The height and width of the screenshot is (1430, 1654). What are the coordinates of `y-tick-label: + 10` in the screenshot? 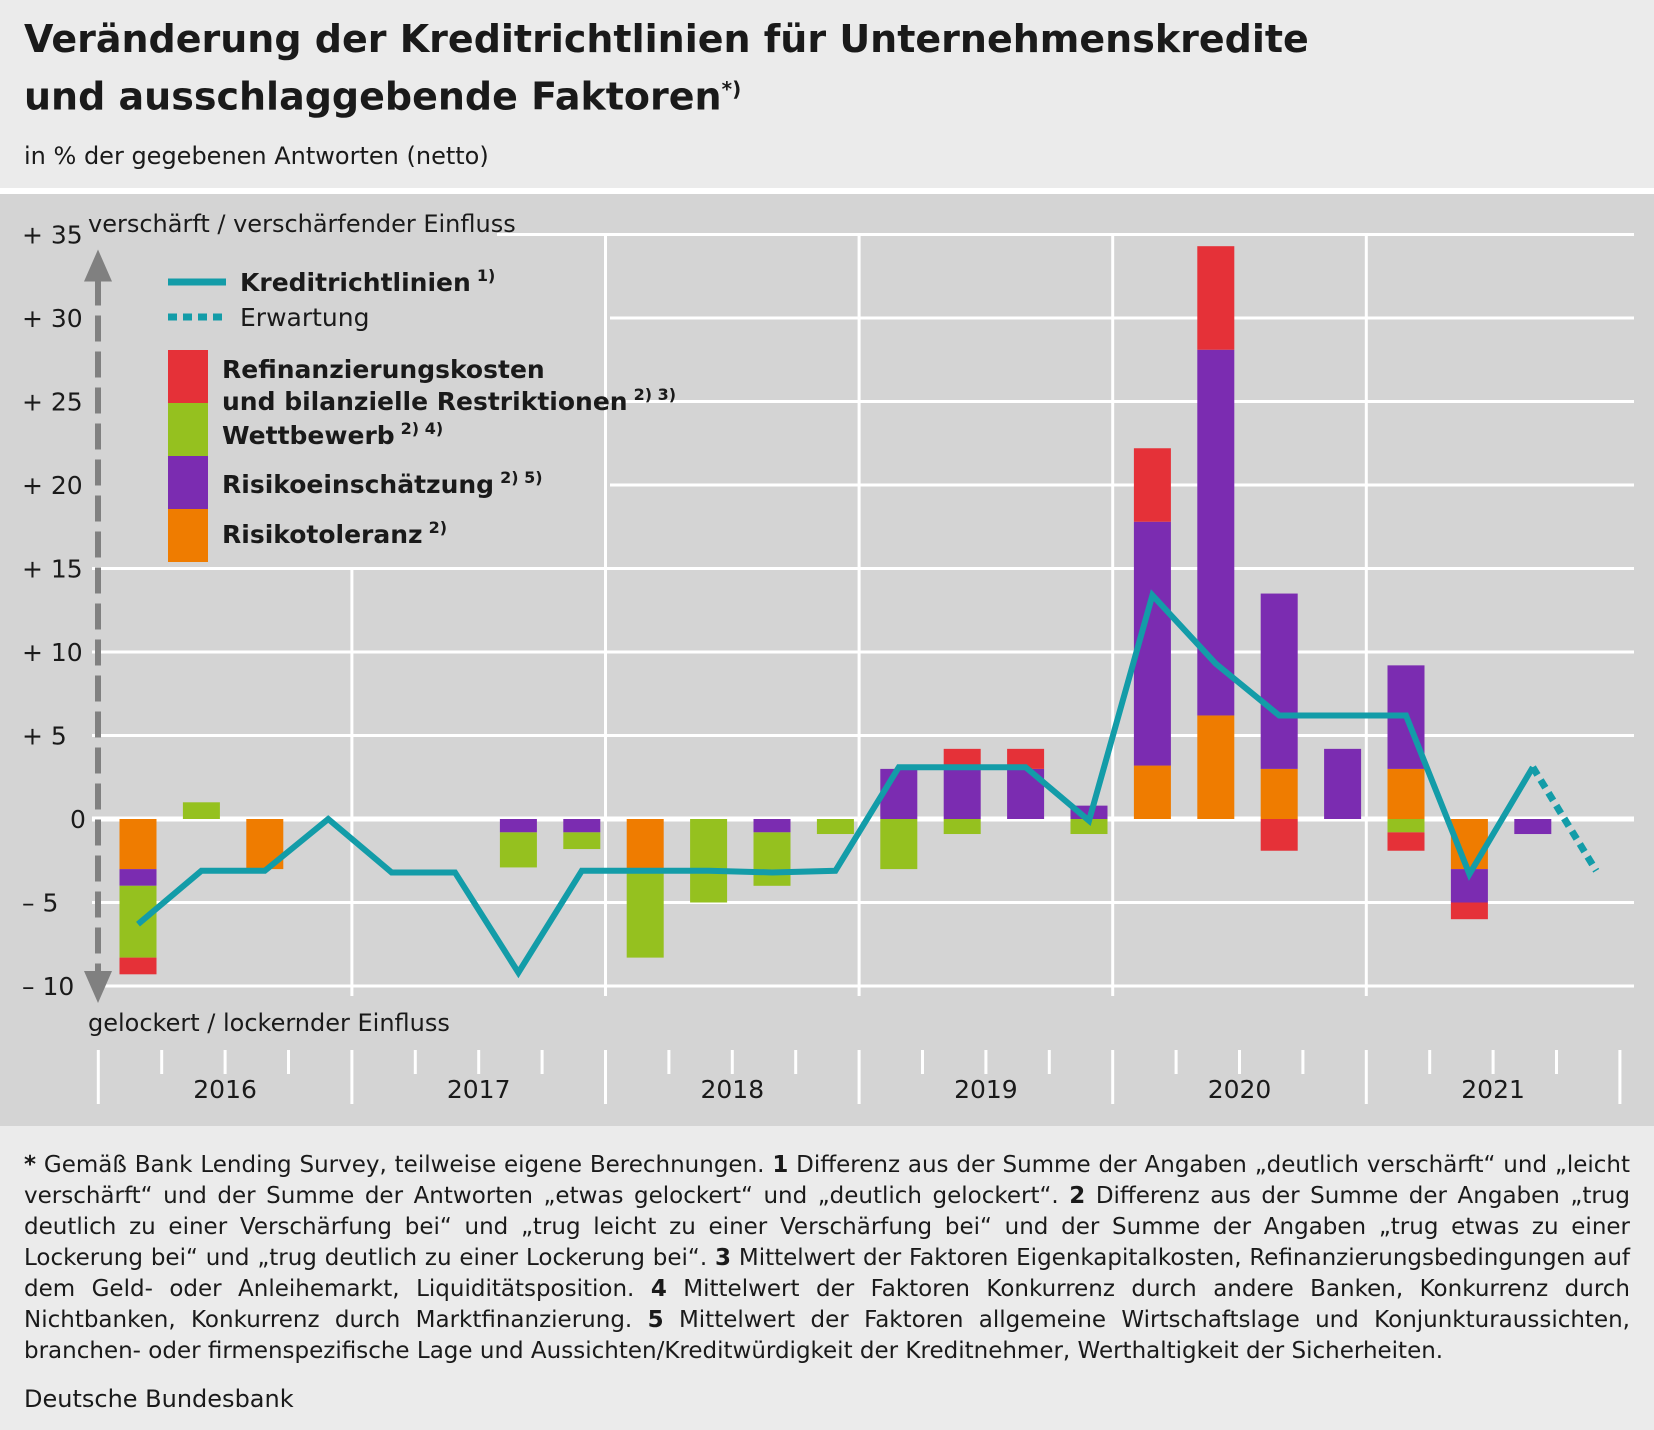 It's located at (52, 652).